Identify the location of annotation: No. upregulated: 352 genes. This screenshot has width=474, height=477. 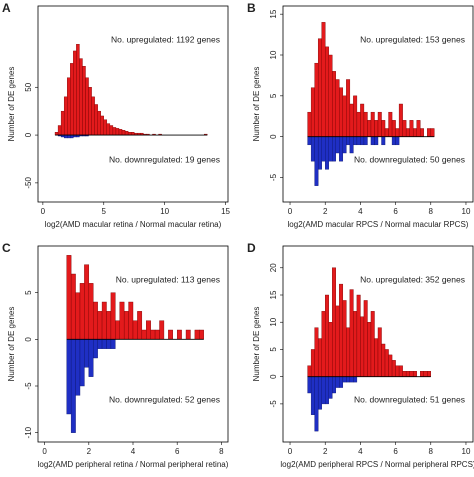
(412, 279).